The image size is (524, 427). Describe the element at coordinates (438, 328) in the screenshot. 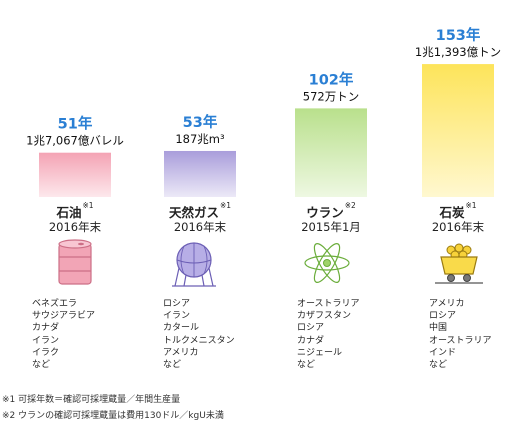

I see `list-item: 中国` at that location.